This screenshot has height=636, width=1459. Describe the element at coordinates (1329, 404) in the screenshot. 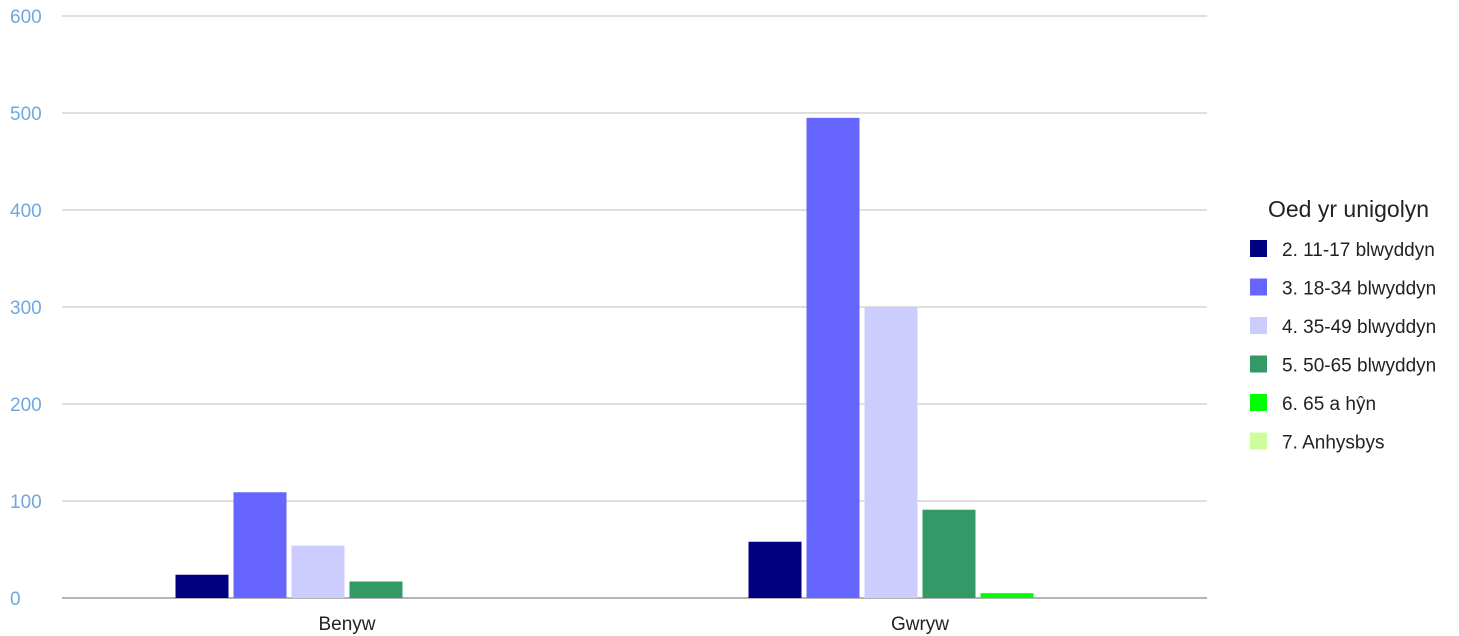

I see `legend-label: 6. 65 a hŷn` at that location.